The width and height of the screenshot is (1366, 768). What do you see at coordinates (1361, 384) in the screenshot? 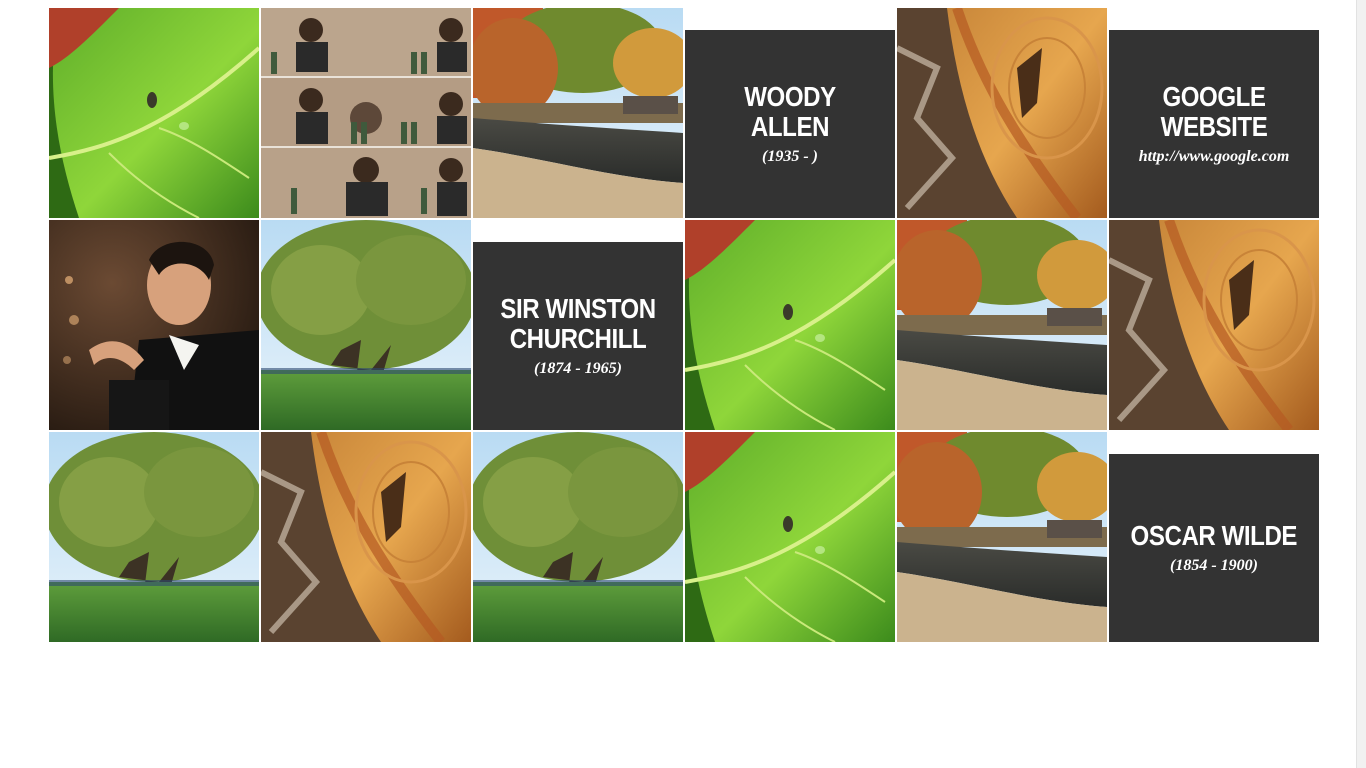
I see `vertical-scrollbar` at bounding box center [1361, 384].